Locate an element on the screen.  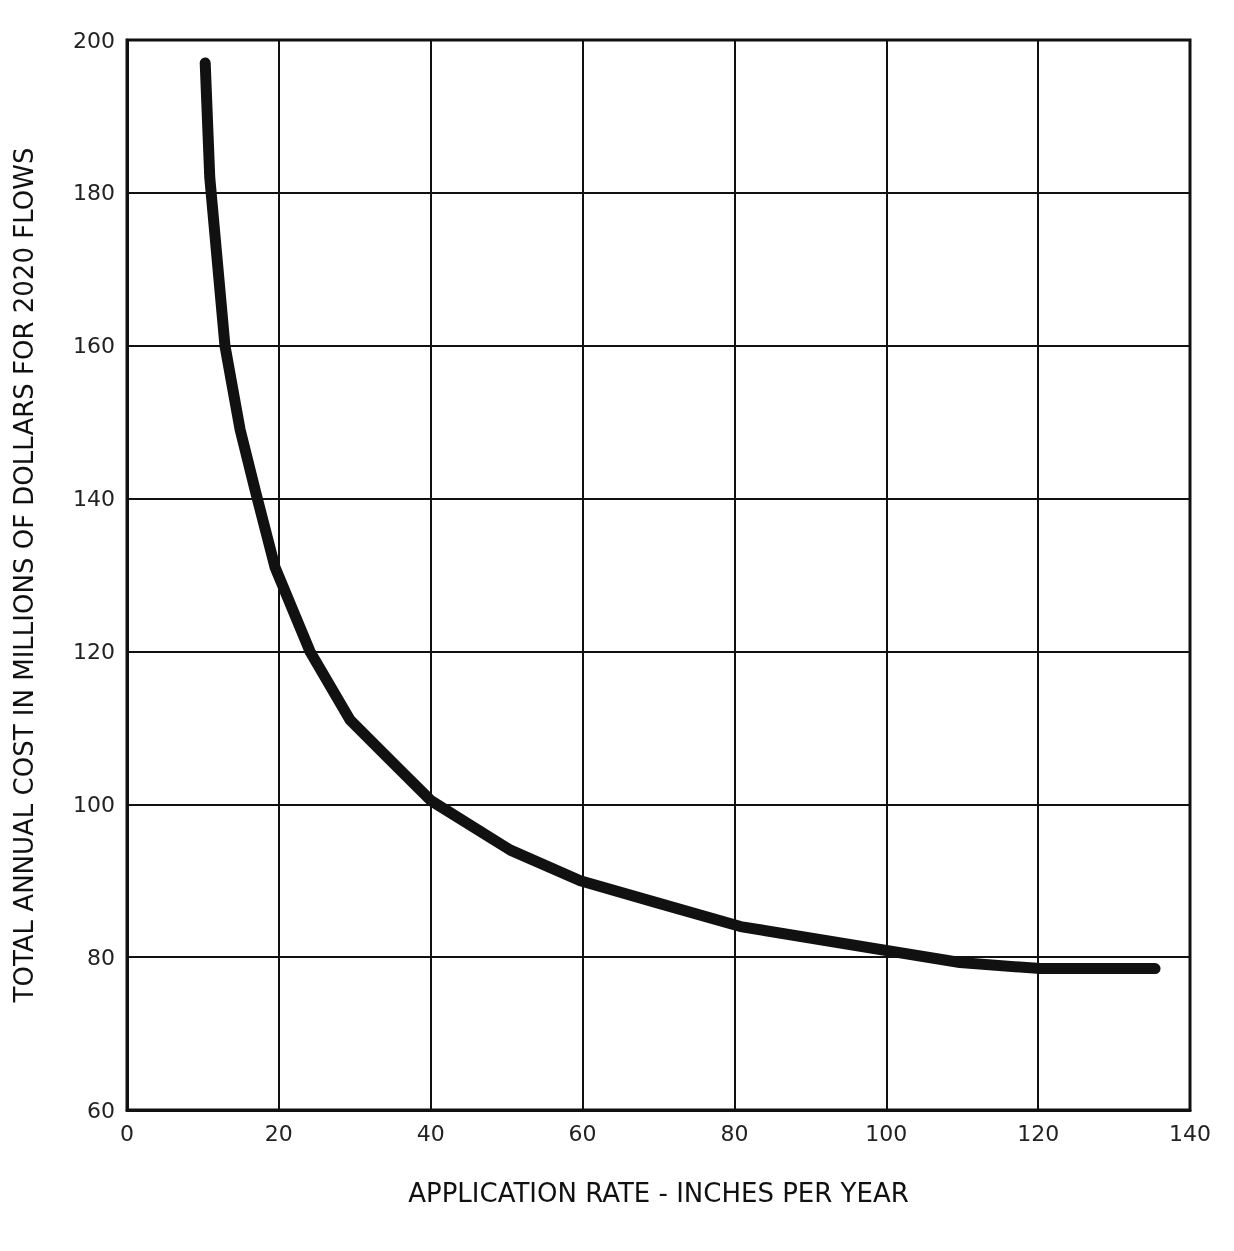
x-tick-label: 60 is located at coordinates (582, 1133).